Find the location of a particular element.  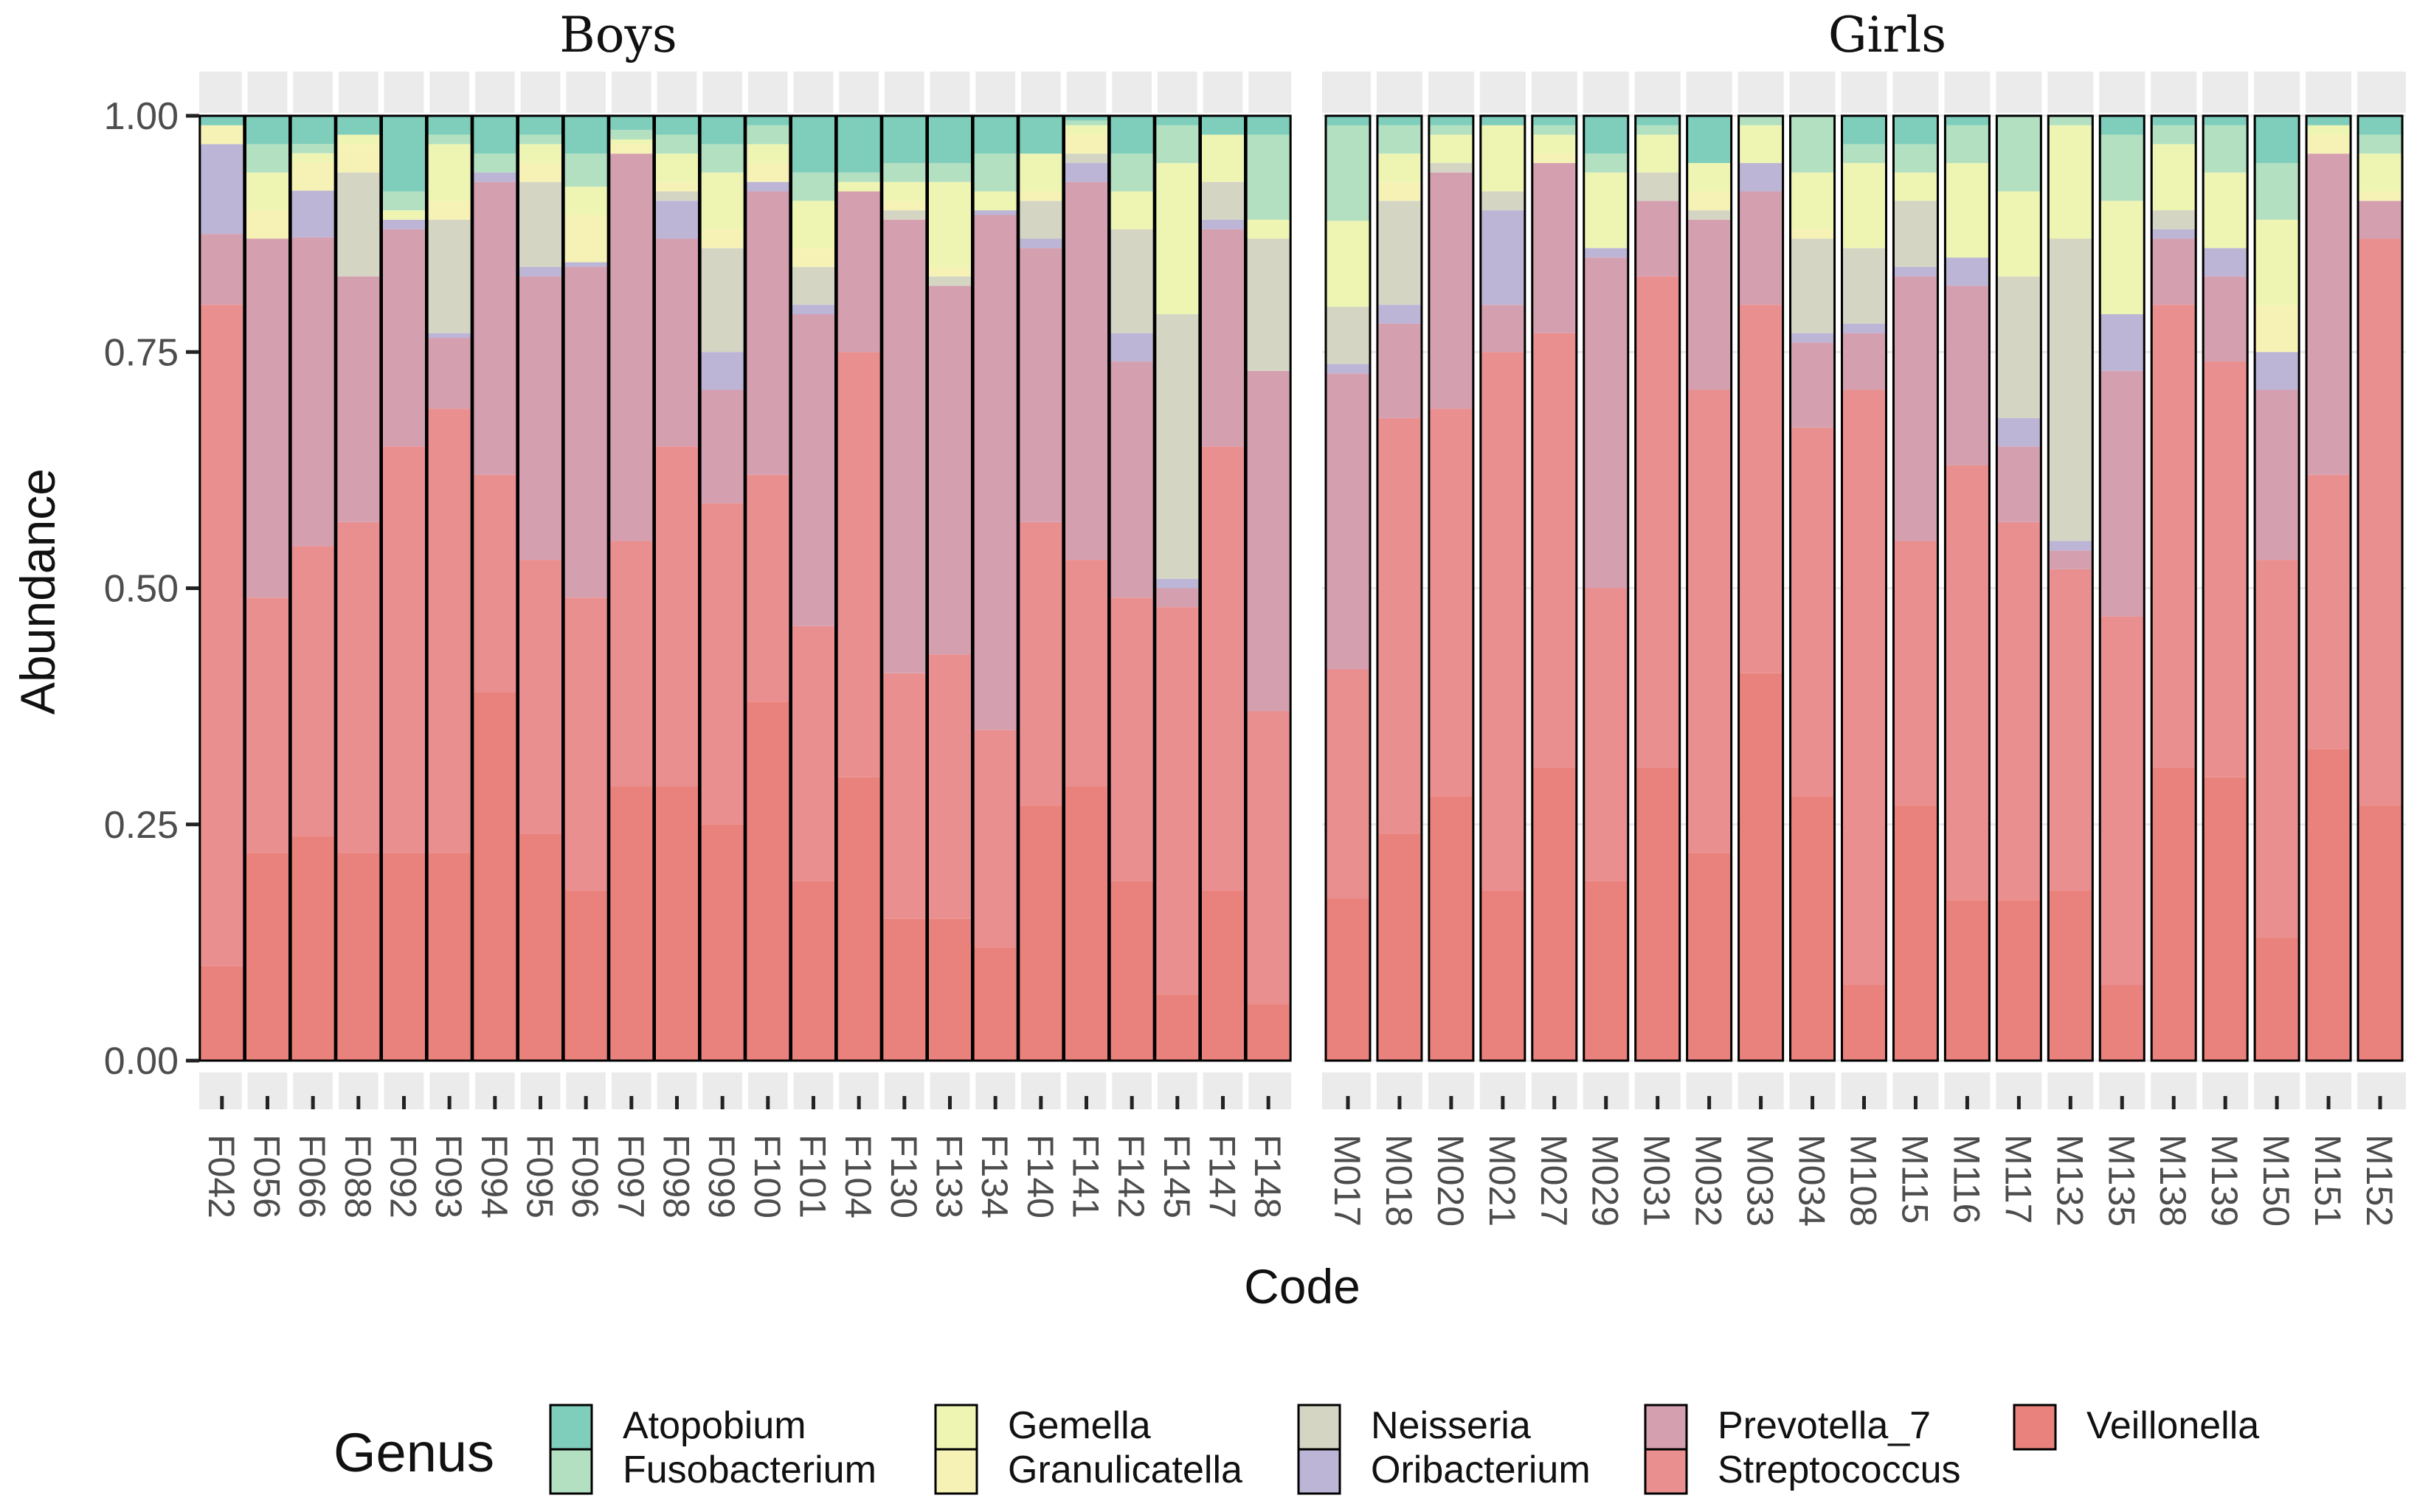

x-tick-label: F142 is located at coordinates (1131, 1176).